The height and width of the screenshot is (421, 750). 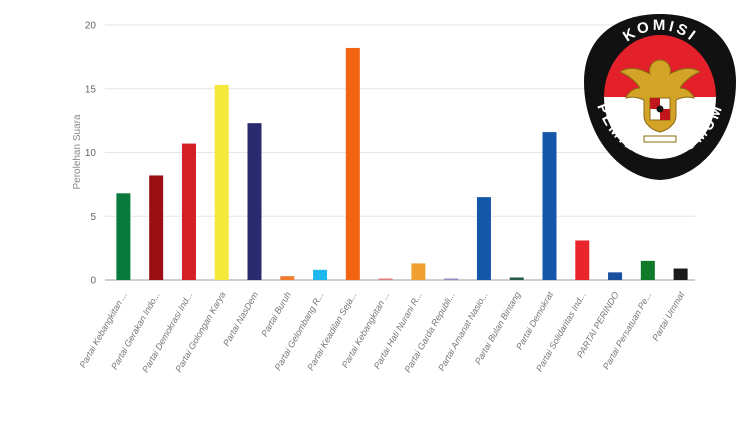 I want to click on kpu-logo: KOMISI PEMILIHAN UMUM, so click(x=660, y=97).